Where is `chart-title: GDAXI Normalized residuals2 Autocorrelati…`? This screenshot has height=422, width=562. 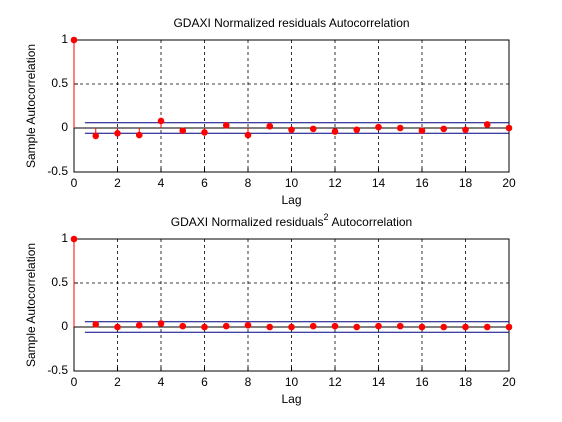
chart-title: GDAXI Normalized residuals2 Autocorrelati… is located at coordinates (291, 220).